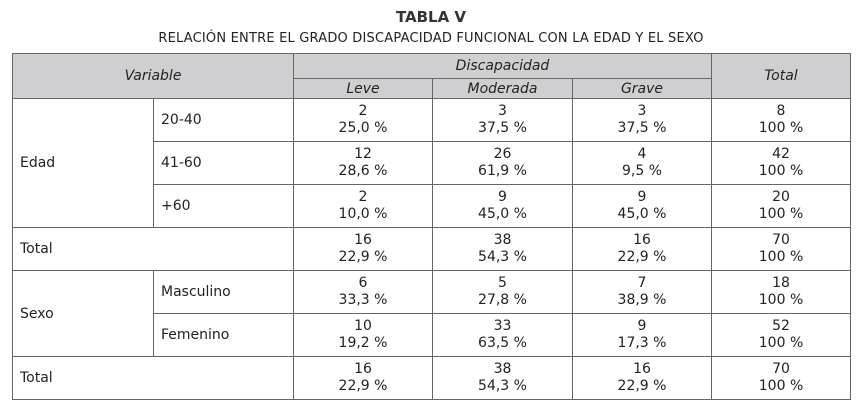 This screenshot has height=408, width=862. I want to click on count: 12, so click(363, 154).